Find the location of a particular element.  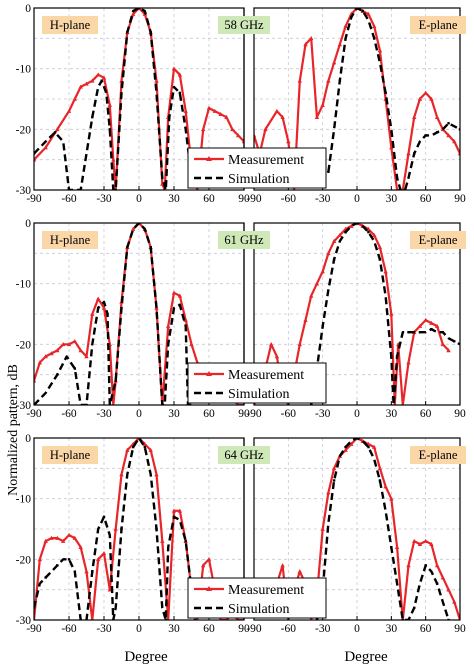

frequency-tag-bg is located at coordinates (244, 240).